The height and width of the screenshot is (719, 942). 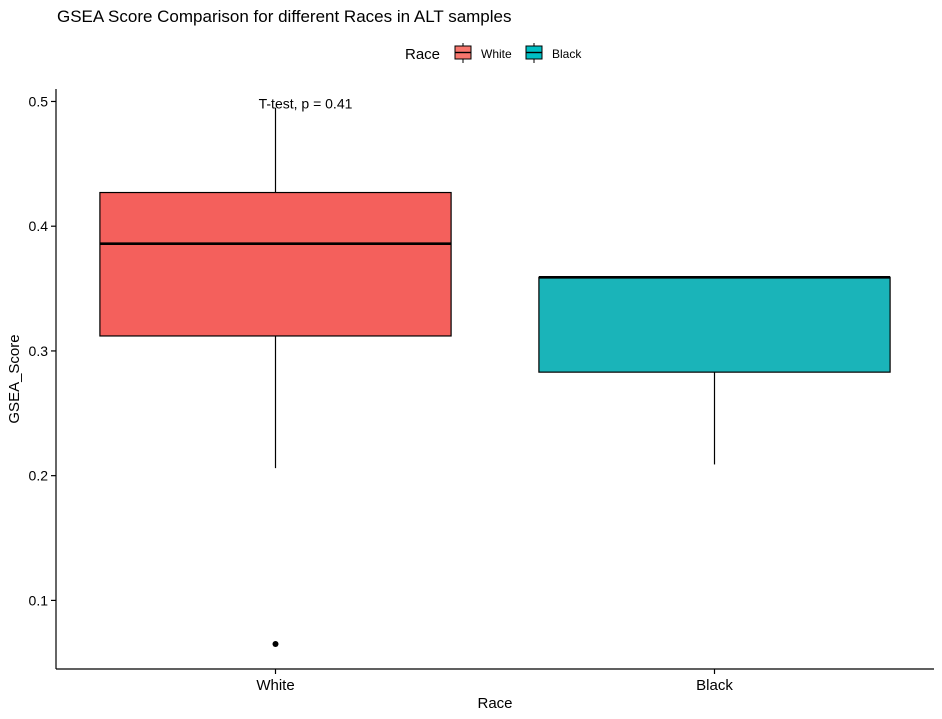 I want to click on x-axis-ticks: White Black, so click(x=494, y=681).